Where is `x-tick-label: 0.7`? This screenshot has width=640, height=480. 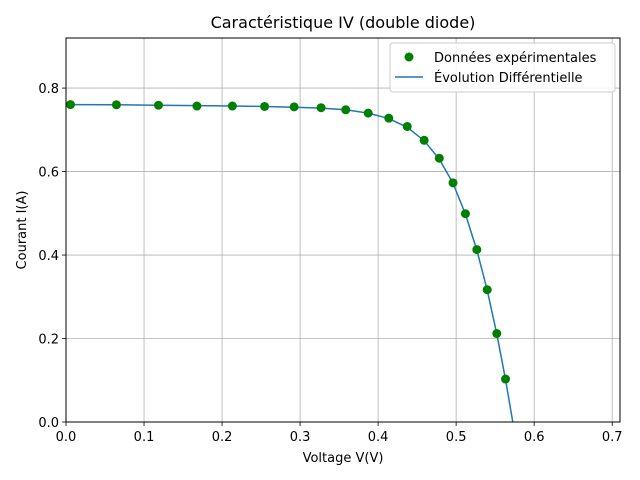
x-tick-label: 0.7 is located at coordinates (612, 437).